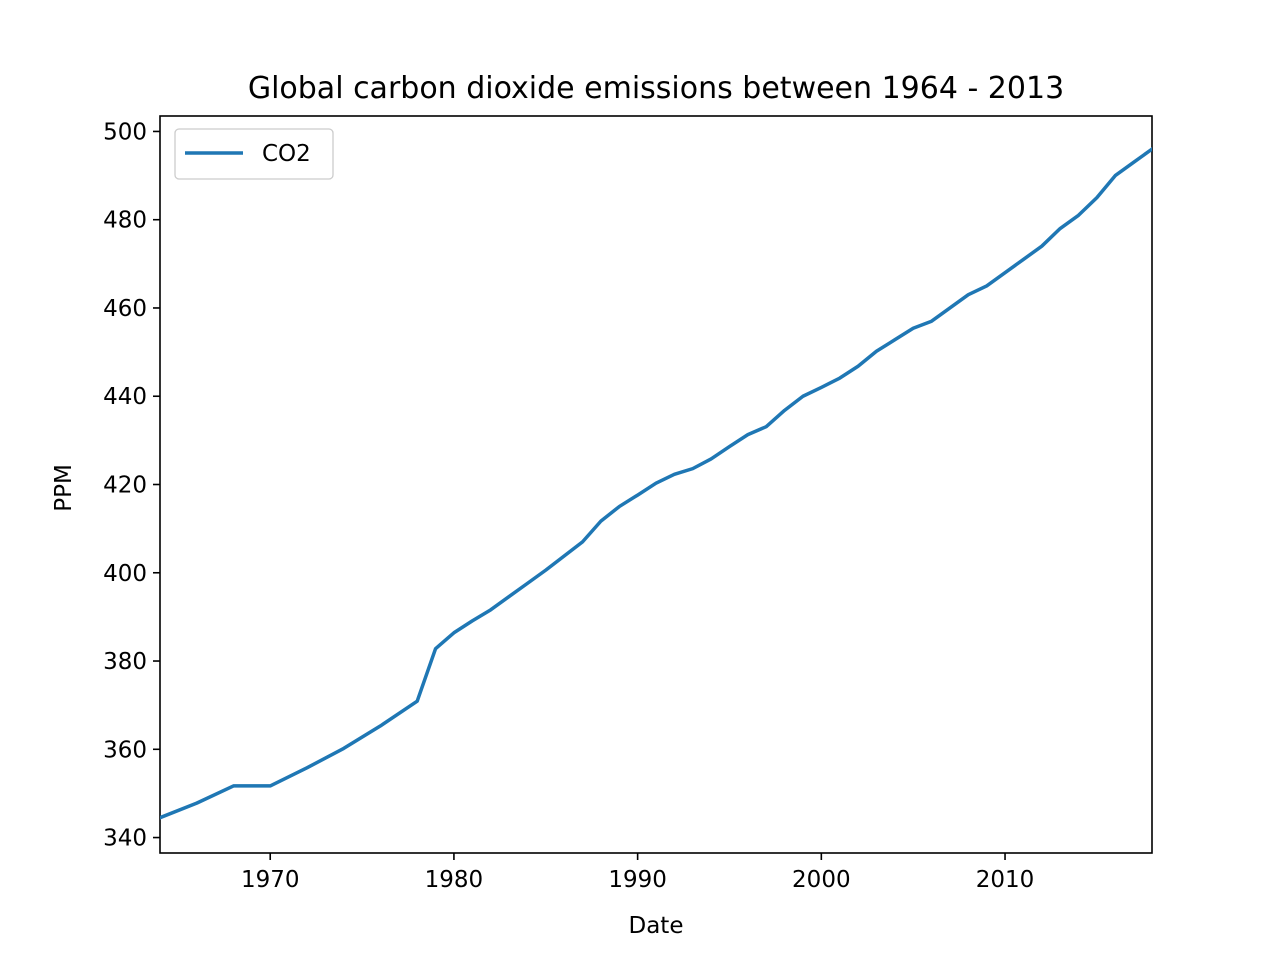 The width and height of the screenshot is (1280, 960). Describe the element at coordinates (125, 397) in the screenshot. I see `y-tick-label: 440` at that location.